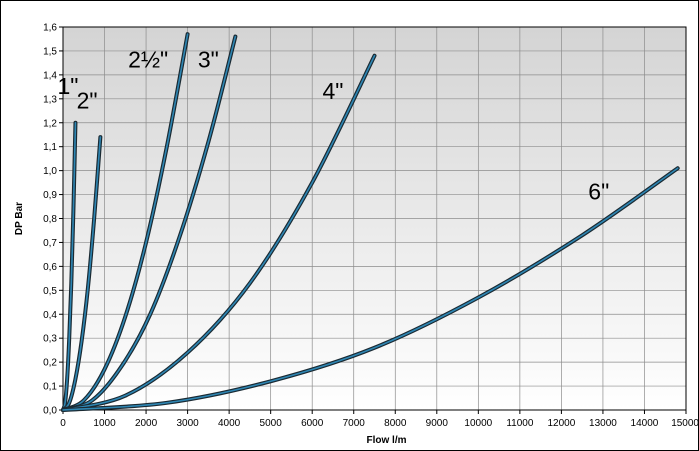  I want to click on x-tick-label: 4000, so click(229, 423).